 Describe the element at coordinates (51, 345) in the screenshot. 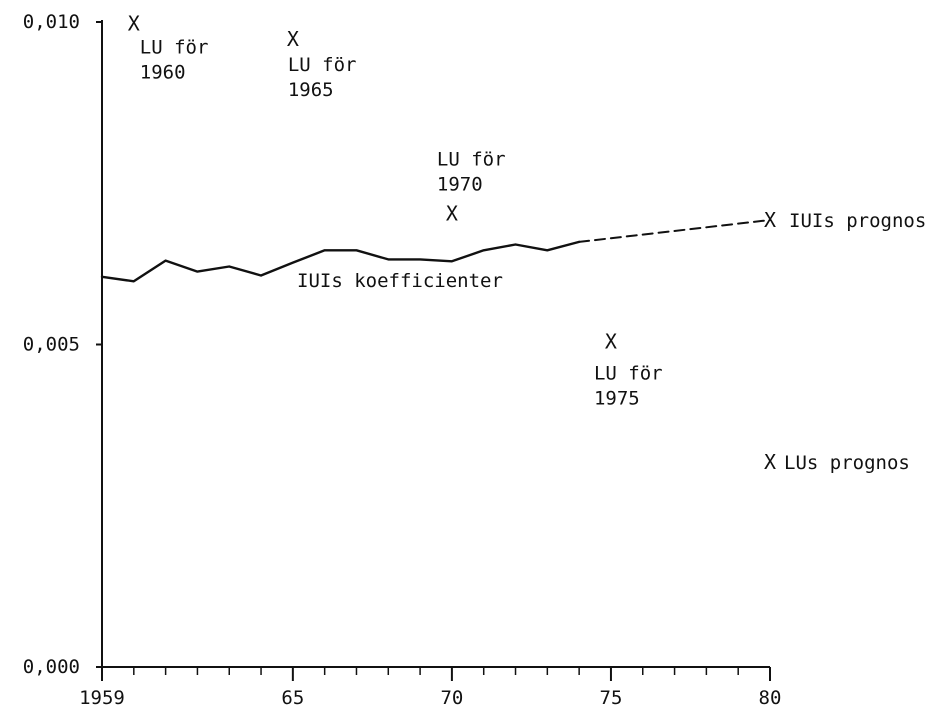

I see `y-tick-label: 0,005` at that location.